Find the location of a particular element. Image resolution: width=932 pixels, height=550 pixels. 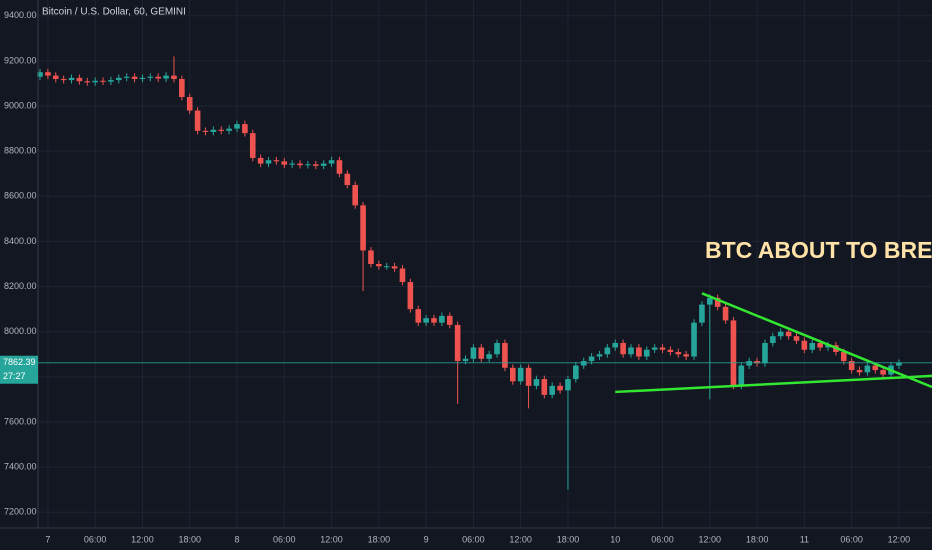

countdown-label: 27:27 is located at coordinates (14, 376).